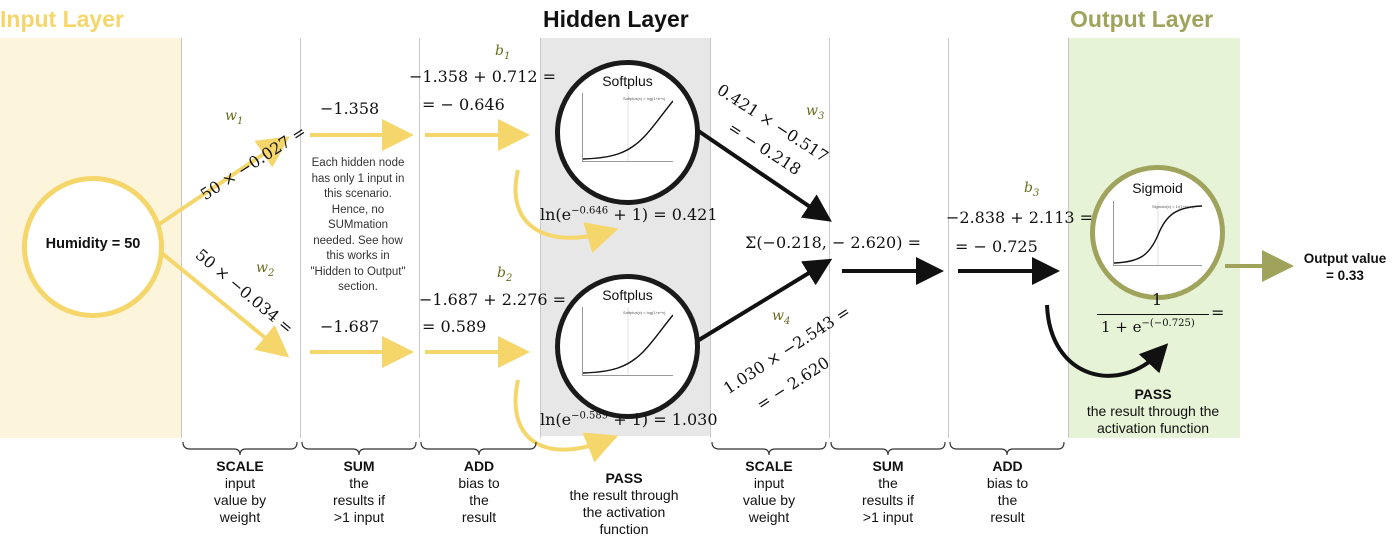  I want to click on bias-b3-label: b3, so click(1032, 189).